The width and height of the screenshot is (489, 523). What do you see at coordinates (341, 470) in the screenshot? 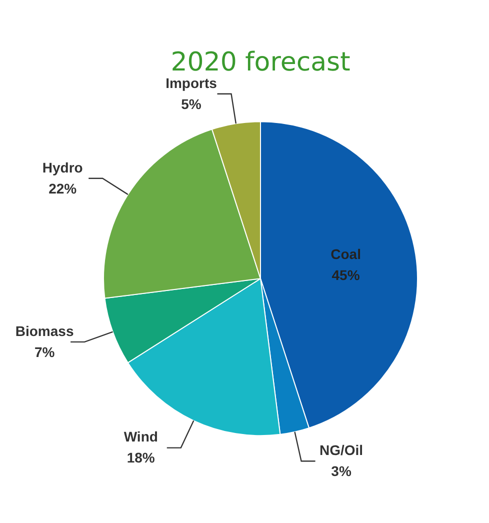
I see `data-label: 3%` at bounding box center [341, 470].